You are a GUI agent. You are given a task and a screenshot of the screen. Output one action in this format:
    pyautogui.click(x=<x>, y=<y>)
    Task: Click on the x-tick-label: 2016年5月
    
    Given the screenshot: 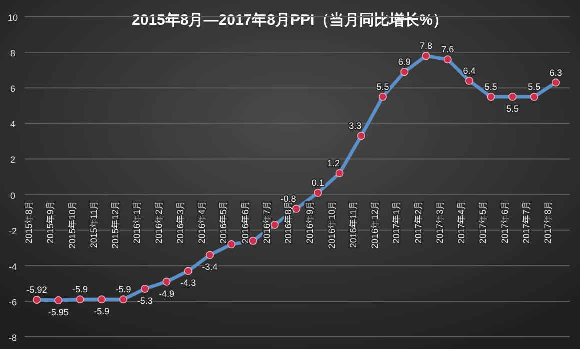 What is the action you would take?
    pyautogui.click(x=223, y=222)
    